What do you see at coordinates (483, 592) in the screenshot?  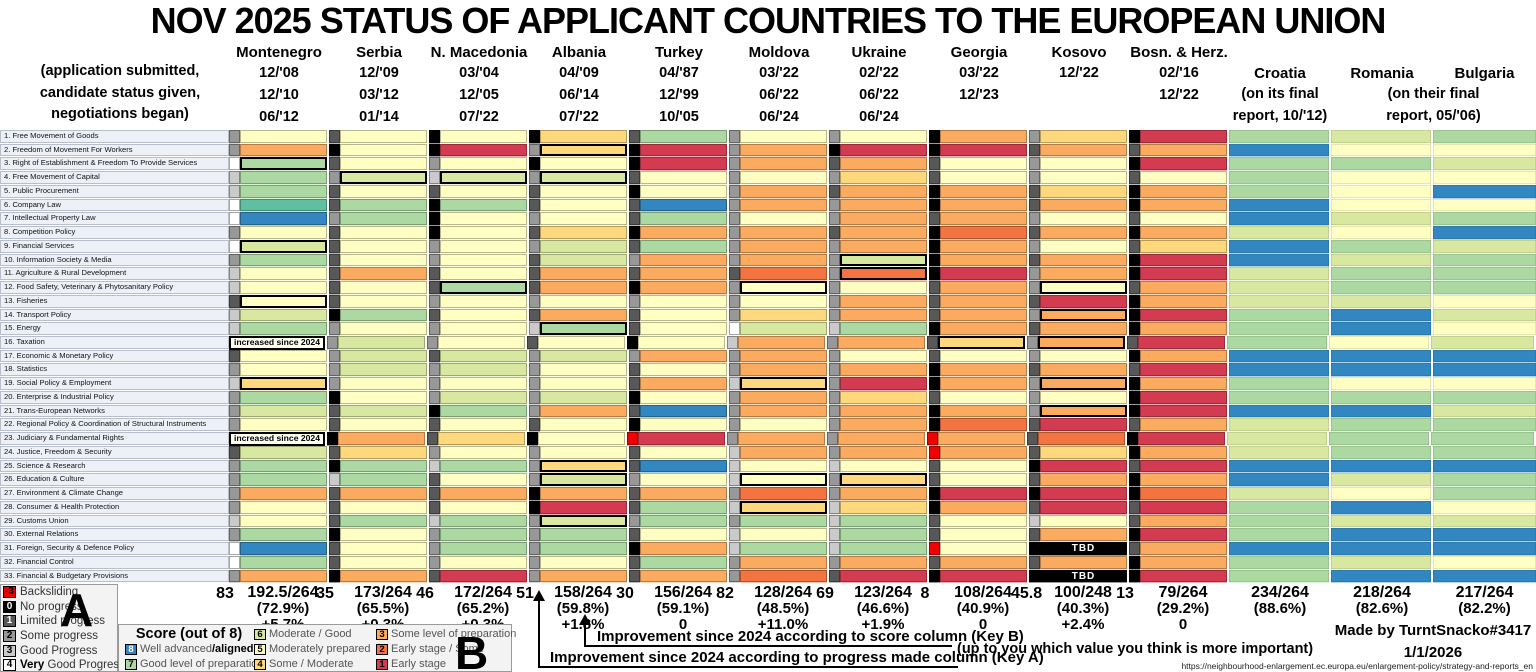 I see `score-total: 172/264` at bounding box center [483, 592].